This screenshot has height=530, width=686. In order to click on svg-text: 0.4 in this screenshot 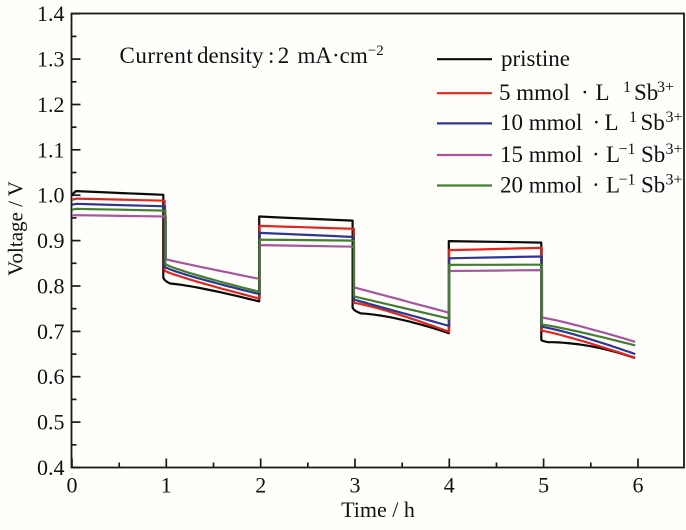, I will do `click(51, 467)`.